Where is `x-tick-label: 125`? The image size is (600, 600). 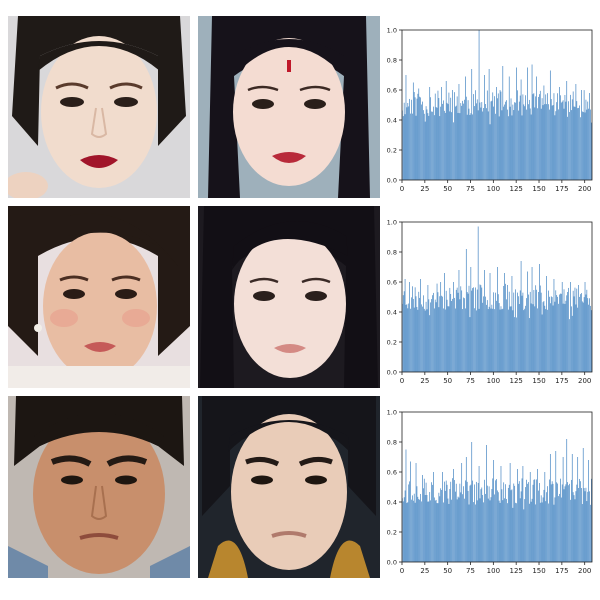 x-tick-label: 125 is located at coordinates (515, 381).